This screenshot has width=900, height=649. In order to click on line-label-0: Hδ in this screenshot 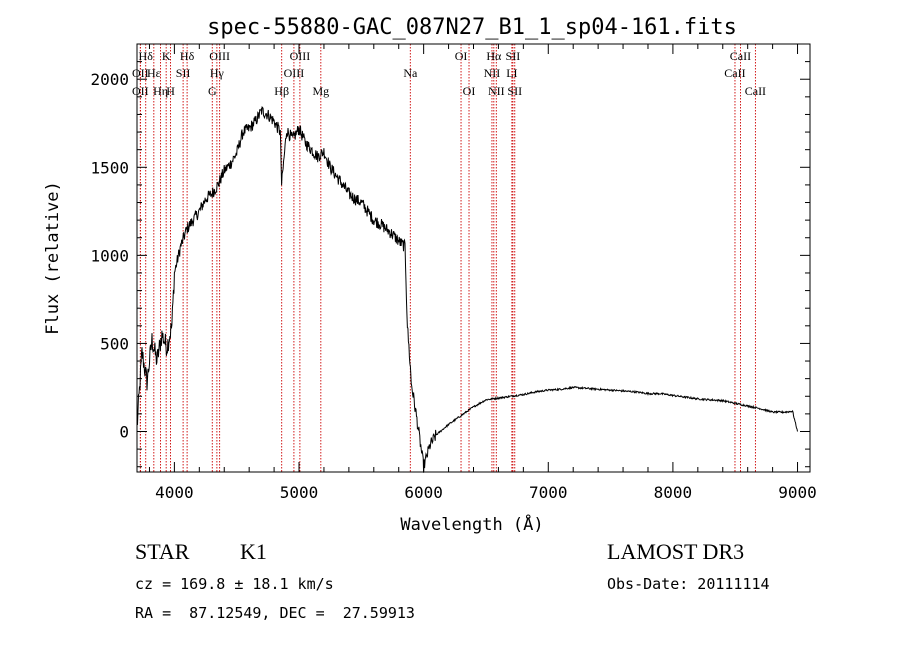, I will do `click(146, 56)`.